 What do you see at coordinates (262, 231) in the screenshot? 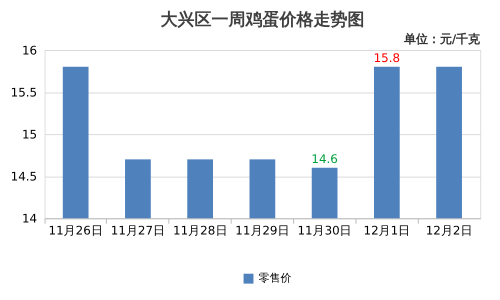
I see `x-tick-label: 11月29日` at bounding box center [262, 231].